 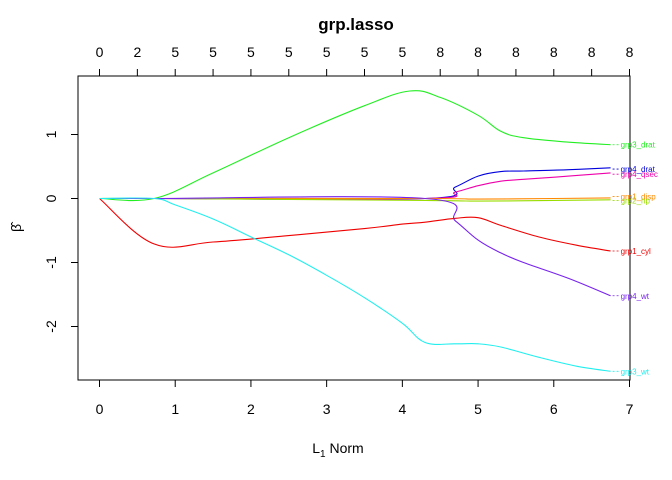 What do you see at coordinates (51, 198) in the screenshot?
I see `y-tick-label: 0` at bounding box center [51, 198].